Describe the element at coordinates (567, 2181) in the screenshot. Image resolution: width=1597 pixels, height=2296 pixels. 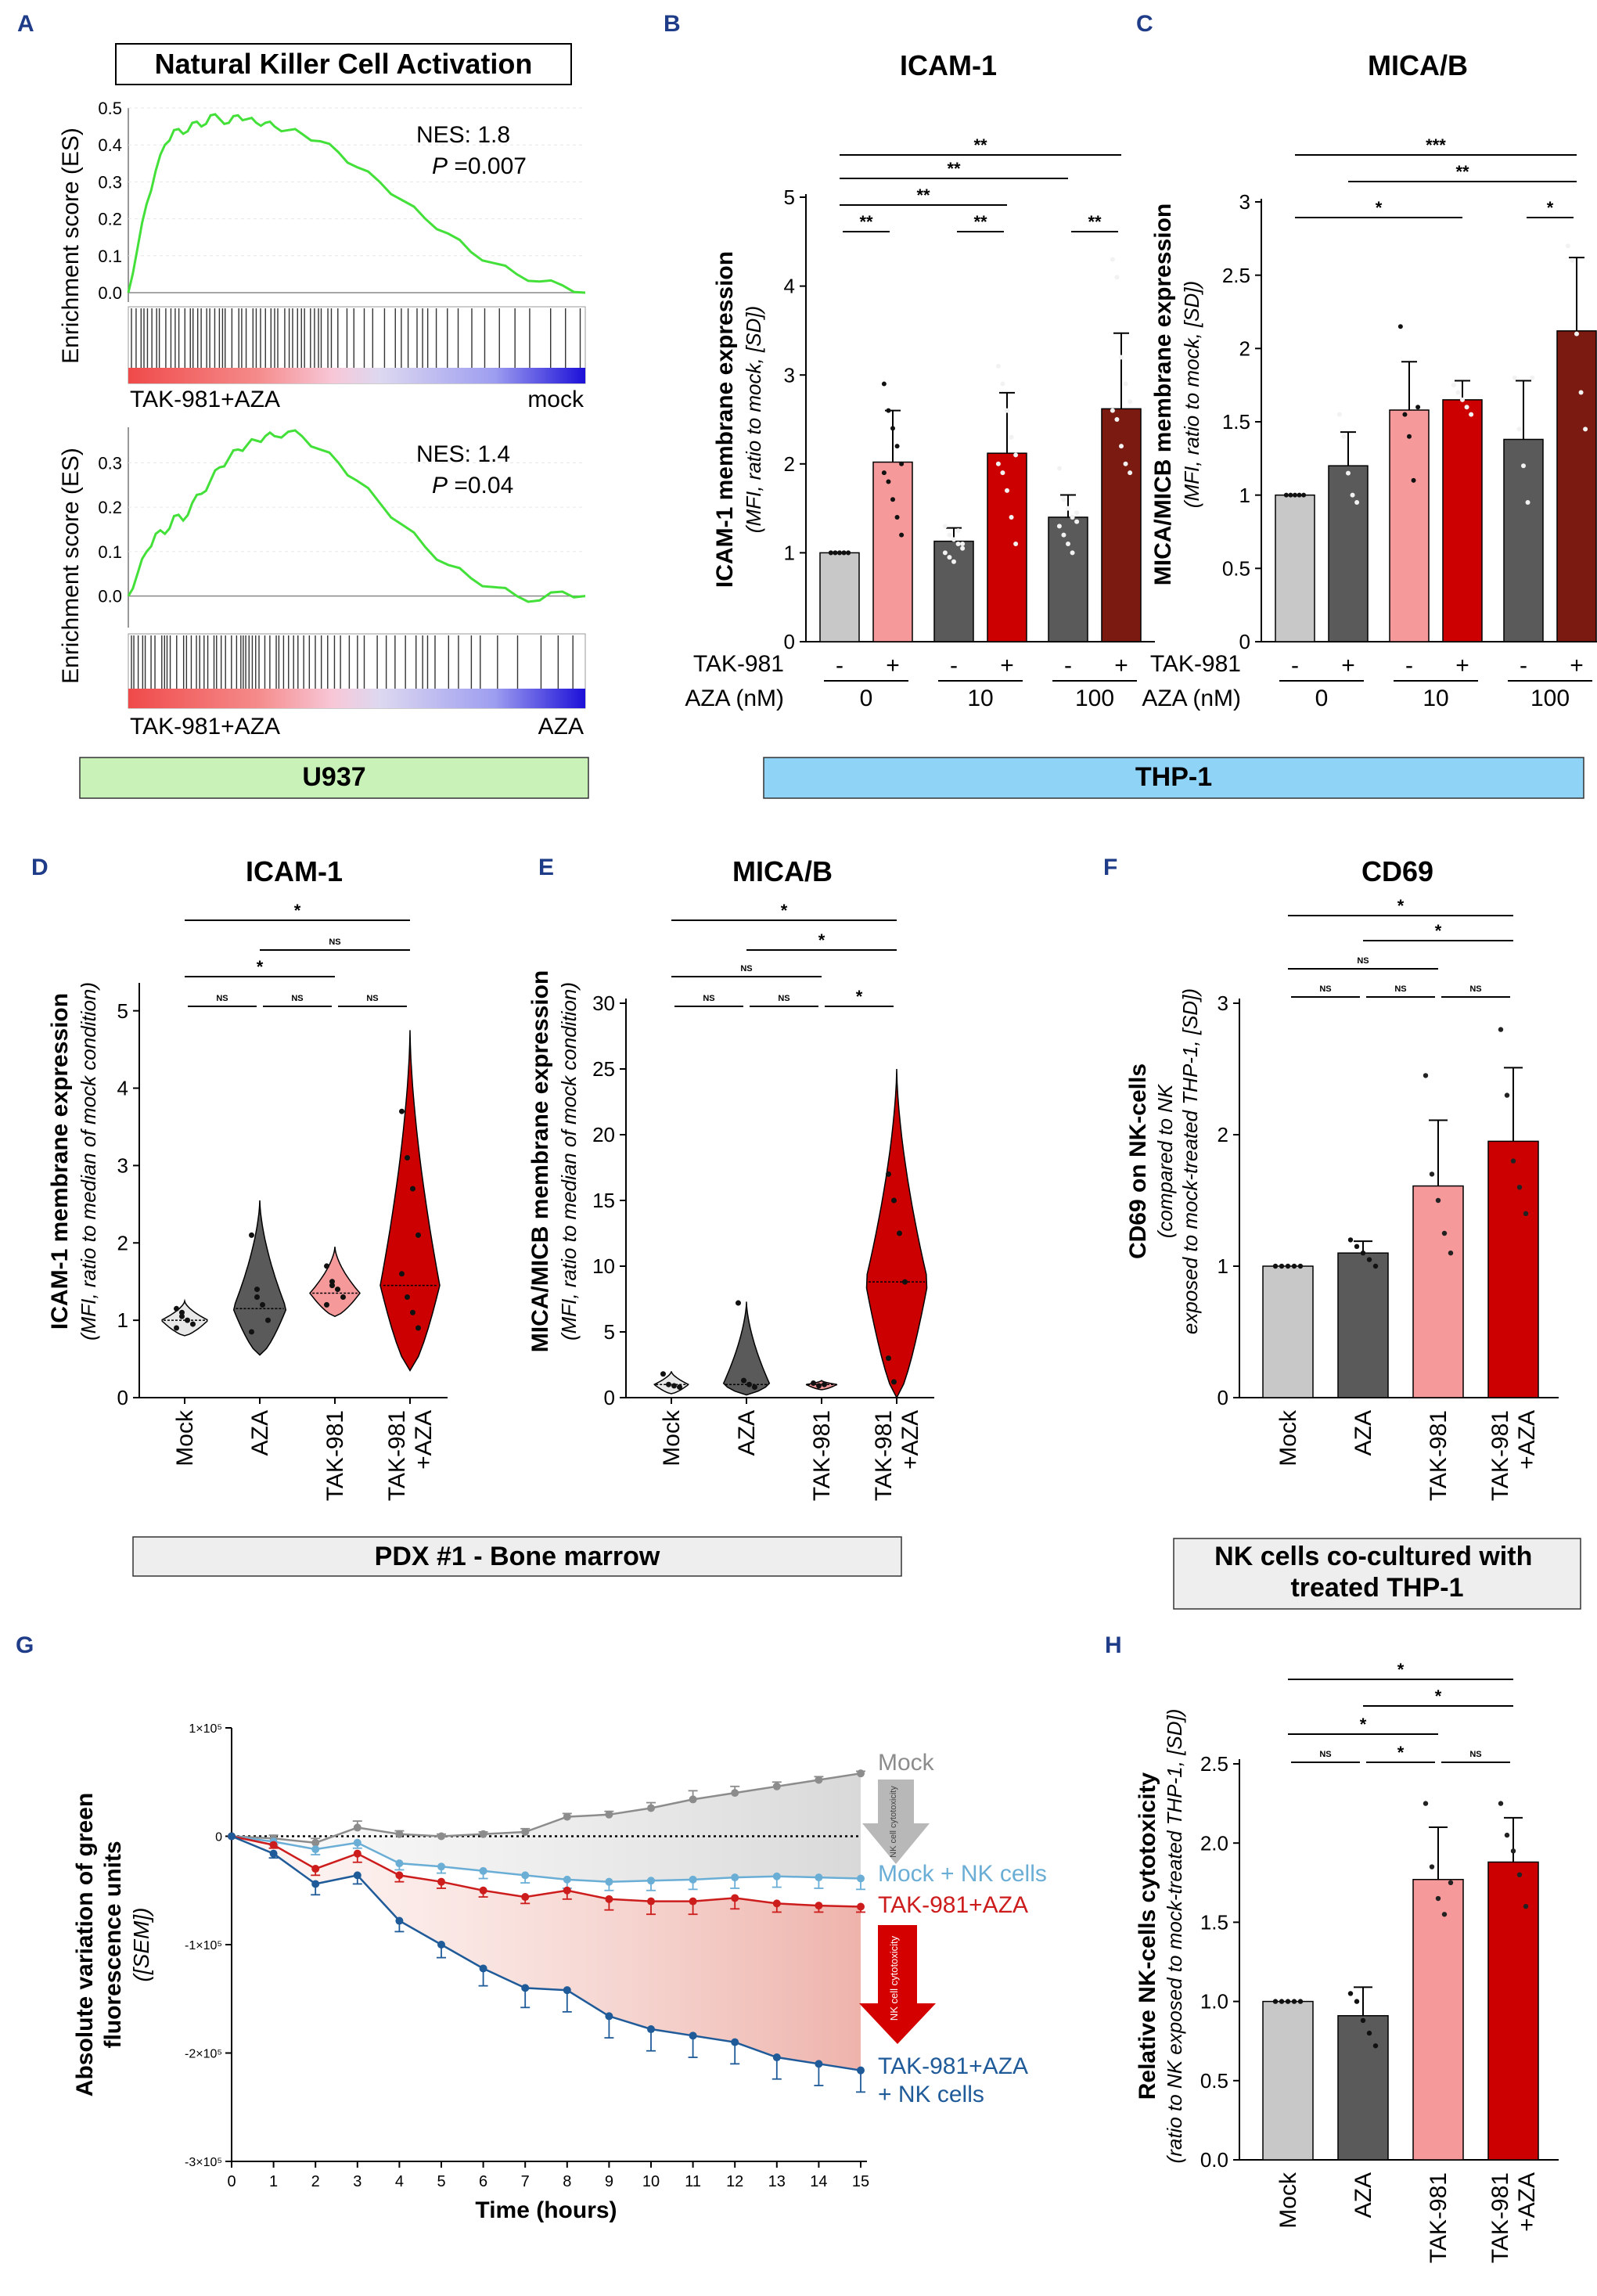
I see `panel-g-x-tick-label-8: 8` at that location.